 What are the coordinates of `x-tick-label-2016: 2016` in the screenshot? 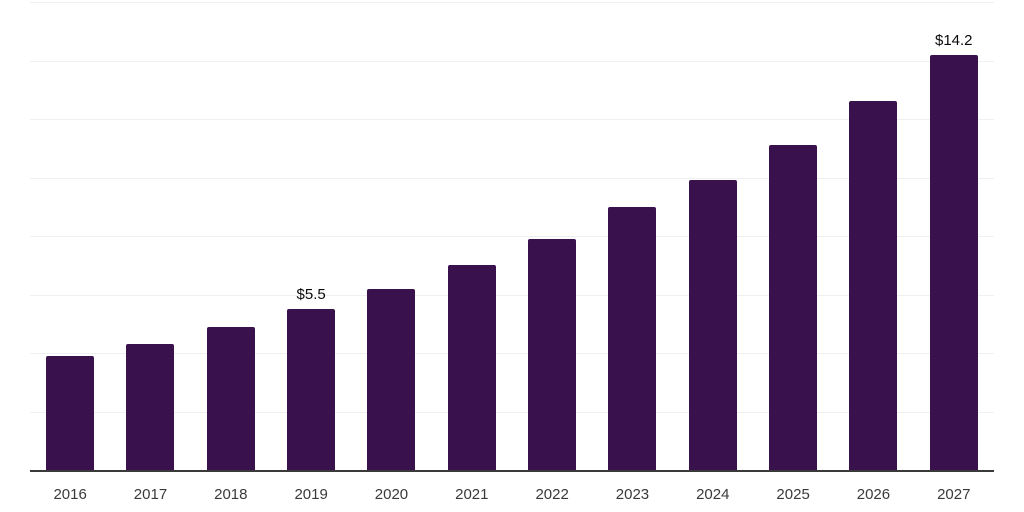 It's located at (70, 494).